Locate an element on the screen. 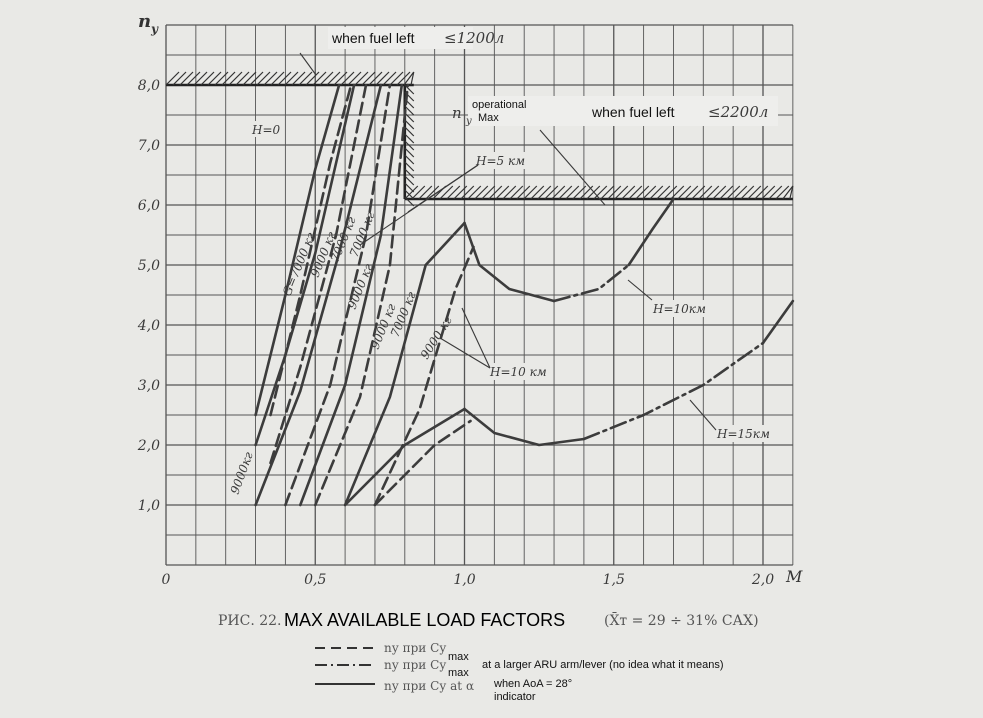  y-axis-label: n is located at coordinates (144, 21).